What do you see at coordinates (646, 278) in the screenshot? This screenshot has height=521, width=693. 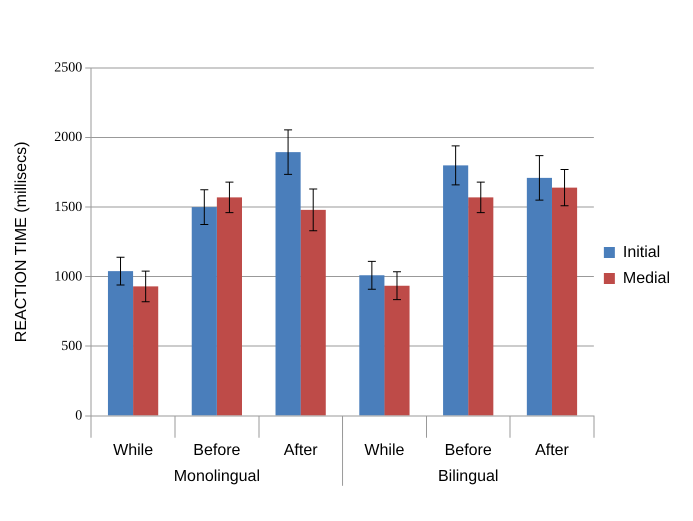 I see `legend-label: Medial` at bounding box center [646, 278].